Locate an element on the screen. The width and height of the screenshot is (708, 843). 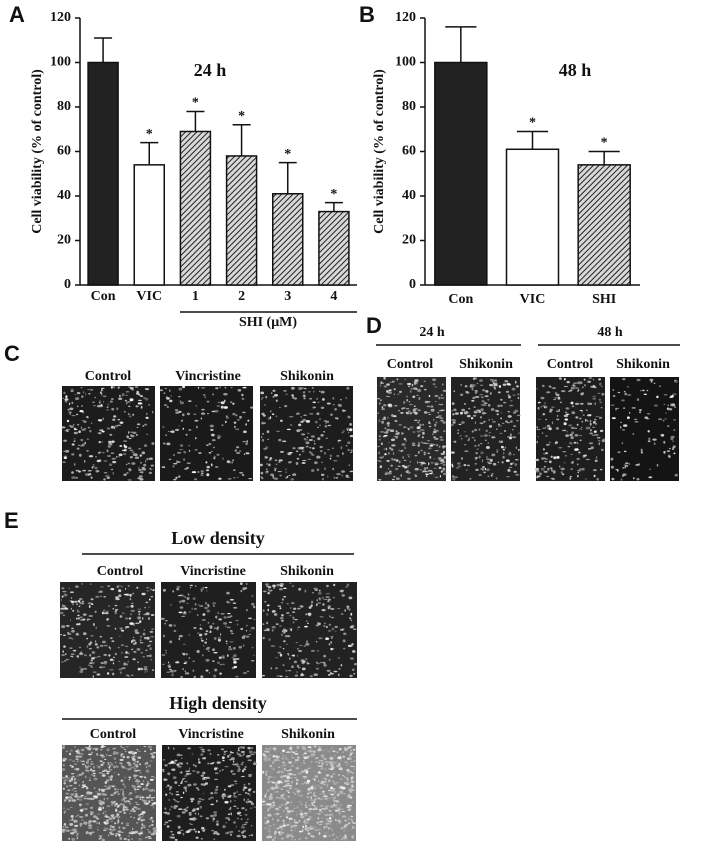
y-tick-label: 40 is located at coordinates (409, 195).